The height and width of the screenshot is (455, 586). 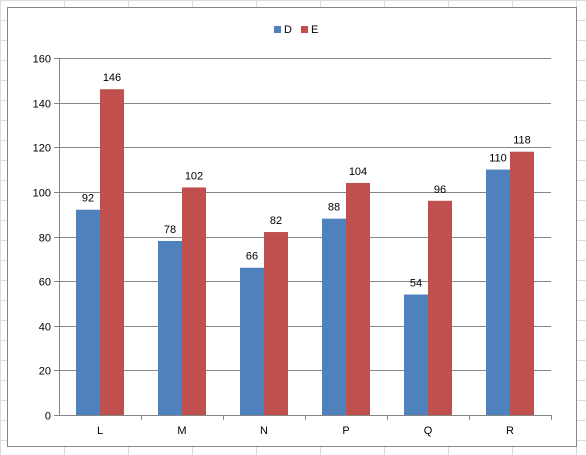 I want to click on y-tick-label: 160, so click(x=42, y=60).